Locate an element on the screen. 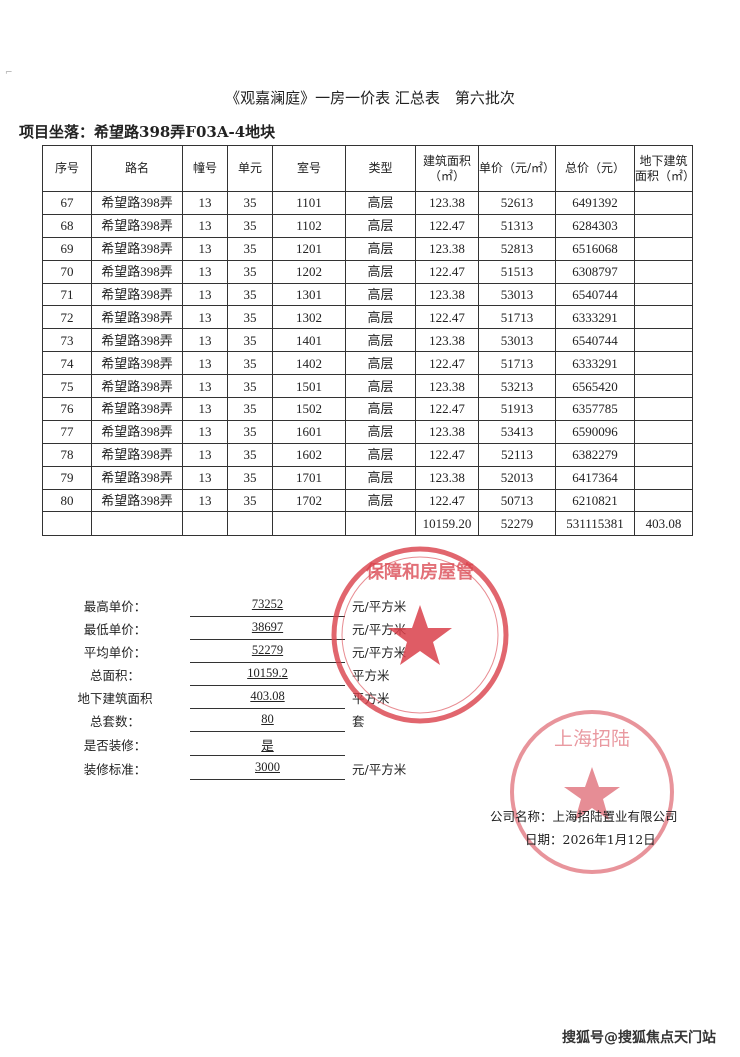 The width and height of the screenshot is (740, 1057). column-header: 单价（元/㎡） is located at coordinates (517, 168).